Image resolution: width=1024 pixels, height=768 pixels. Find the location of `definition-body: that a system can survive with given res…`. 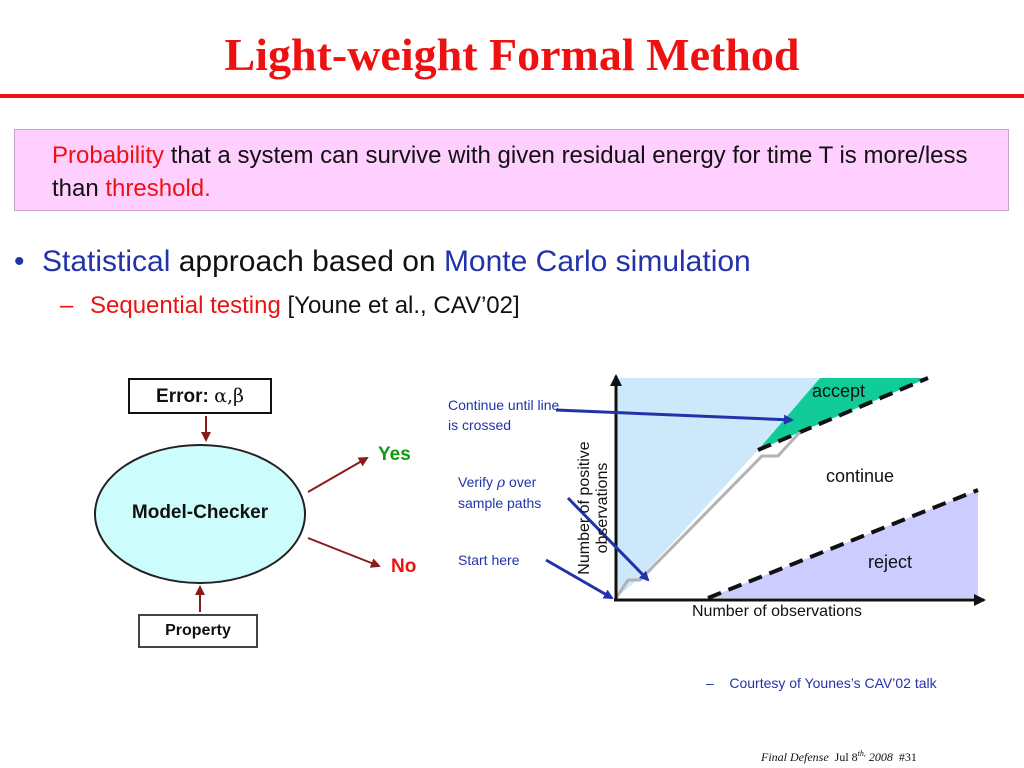

definition-body: that a system can survive with given res… is located at coordinates (510, 172).